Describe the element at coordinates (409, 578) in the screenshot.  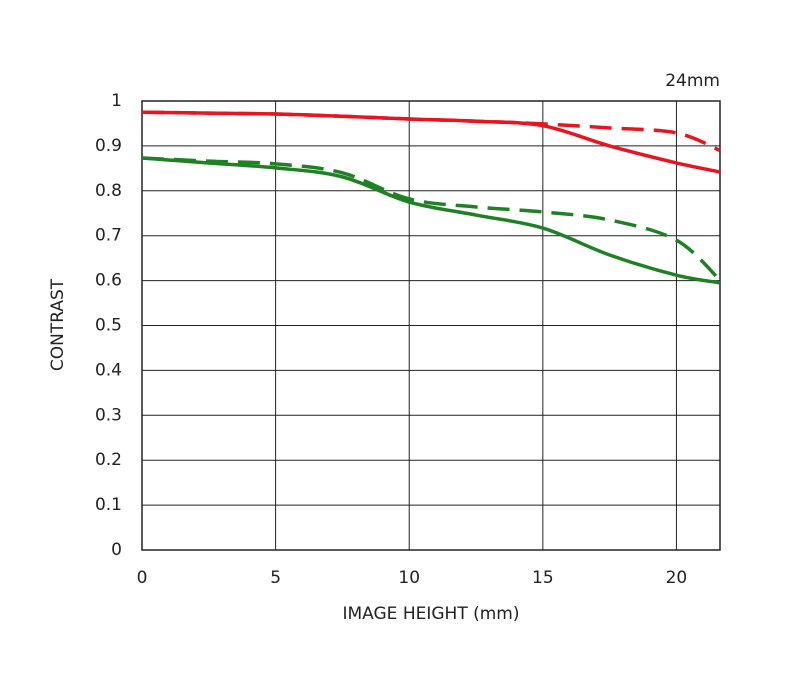
I see `x-tick-label: 10` at that location.